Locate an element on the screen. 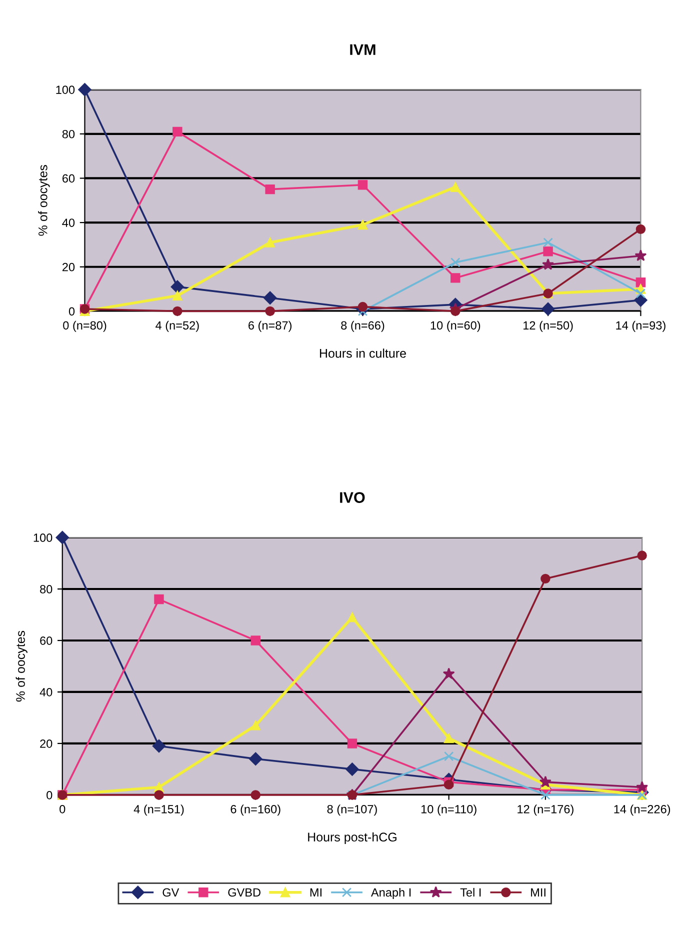  x-tick-label: 0 (n=80) is located at coordinates (84, 326).